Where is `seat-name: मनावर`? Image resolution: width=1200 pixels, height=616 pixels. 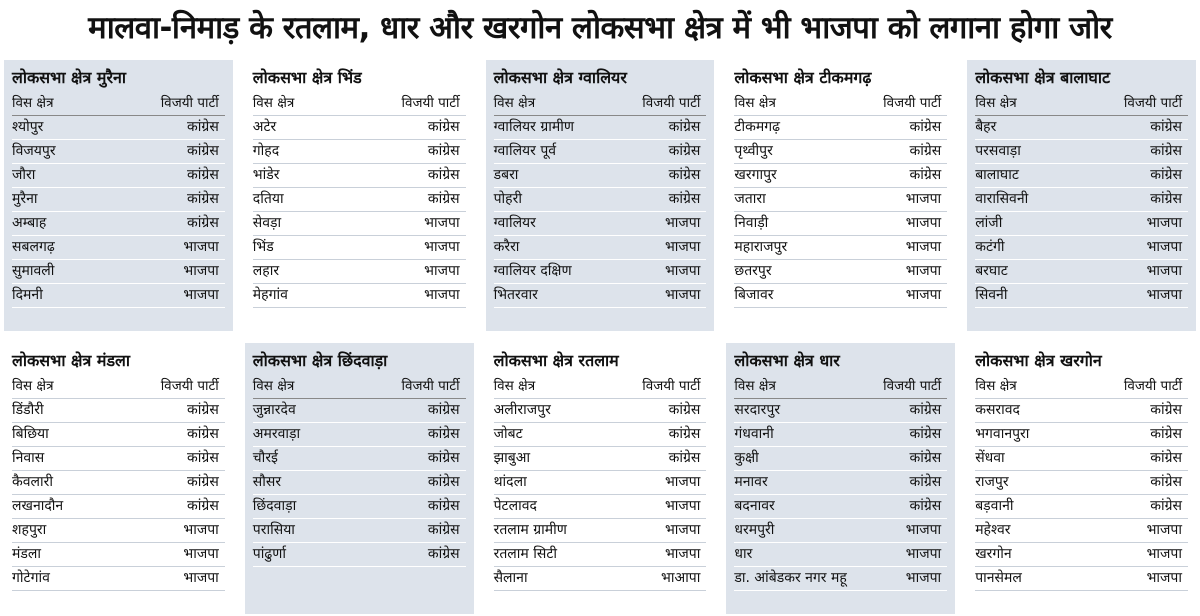 seat-name: मनावर is located at coordinates (751, 482).